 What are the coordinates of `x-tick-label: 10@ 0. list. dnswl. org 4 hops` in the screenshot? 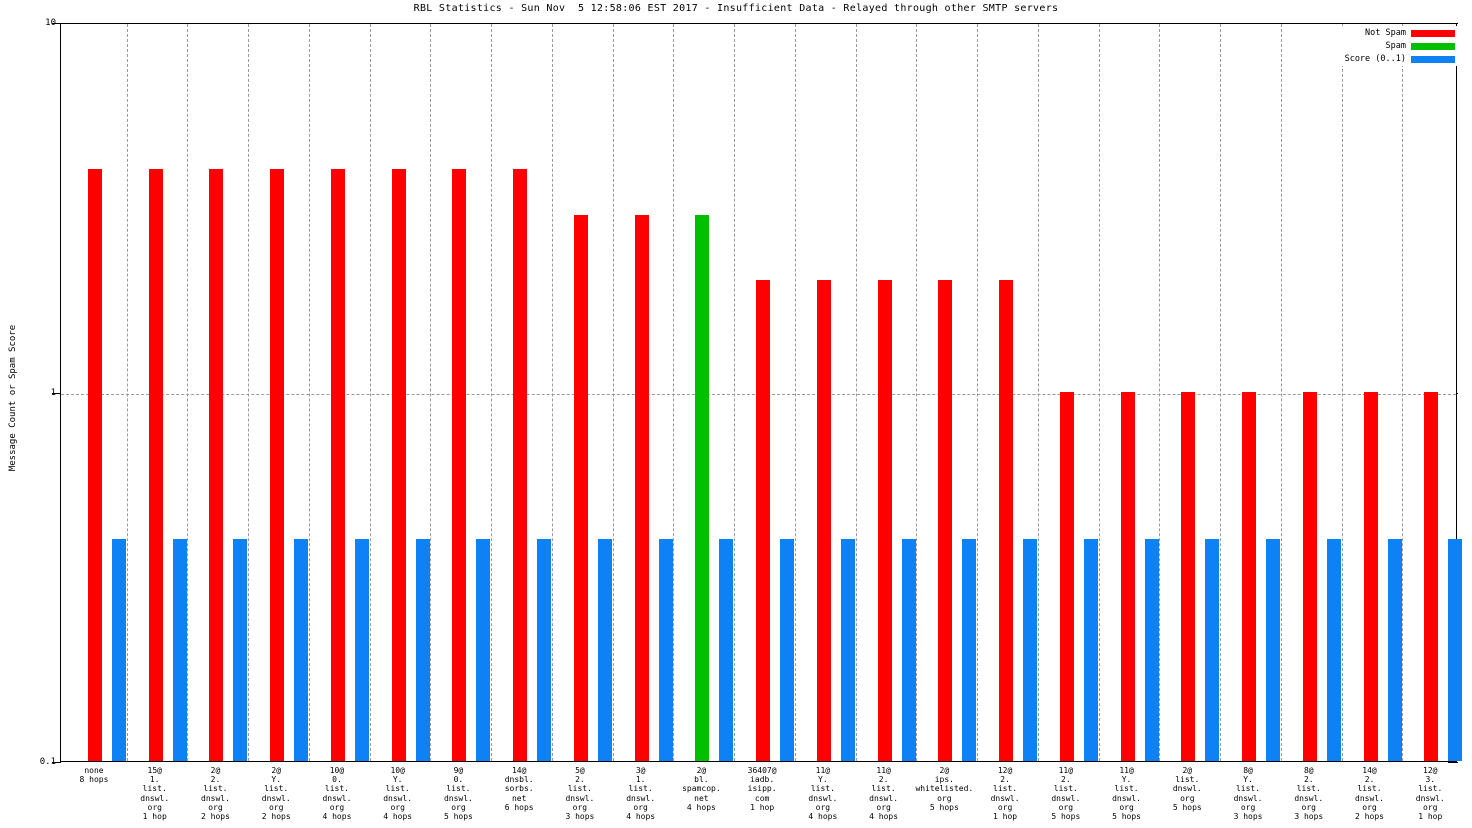 It's located at (337, 794).